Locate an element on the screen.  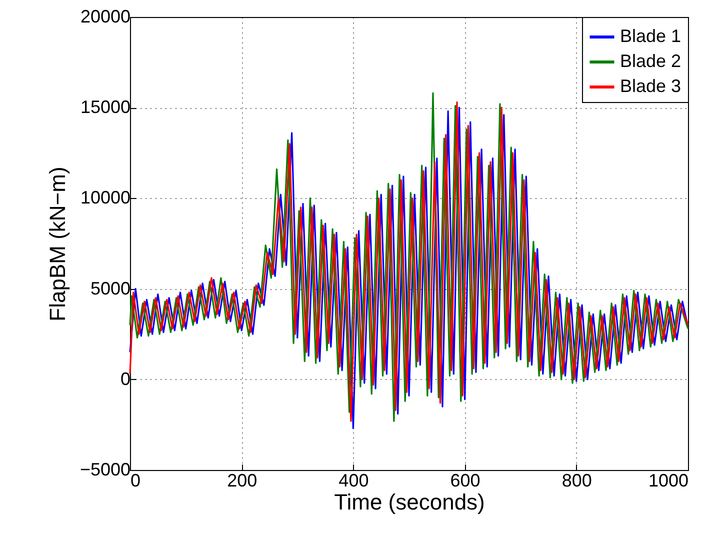
y-tick-label: 20000 is located at coordinates (105, 16).